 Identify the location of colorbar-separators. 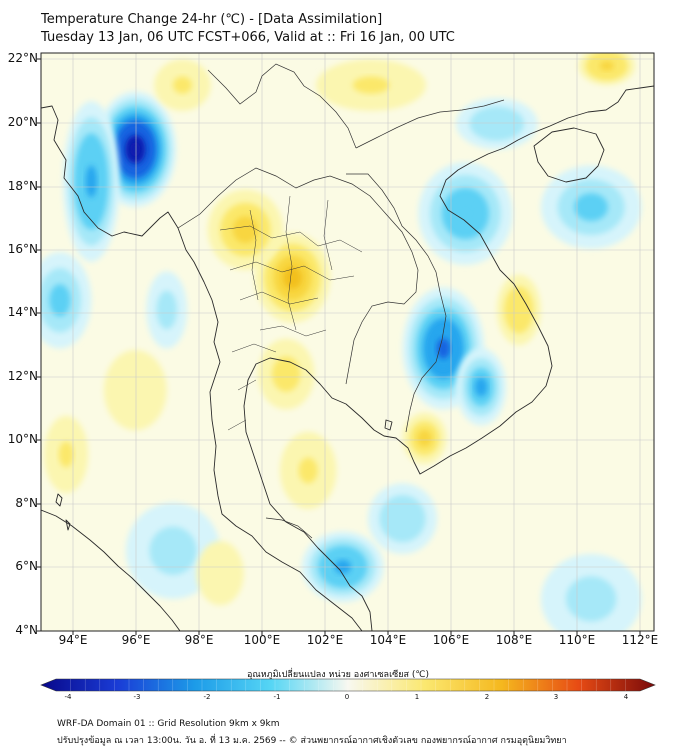
(348, 685).